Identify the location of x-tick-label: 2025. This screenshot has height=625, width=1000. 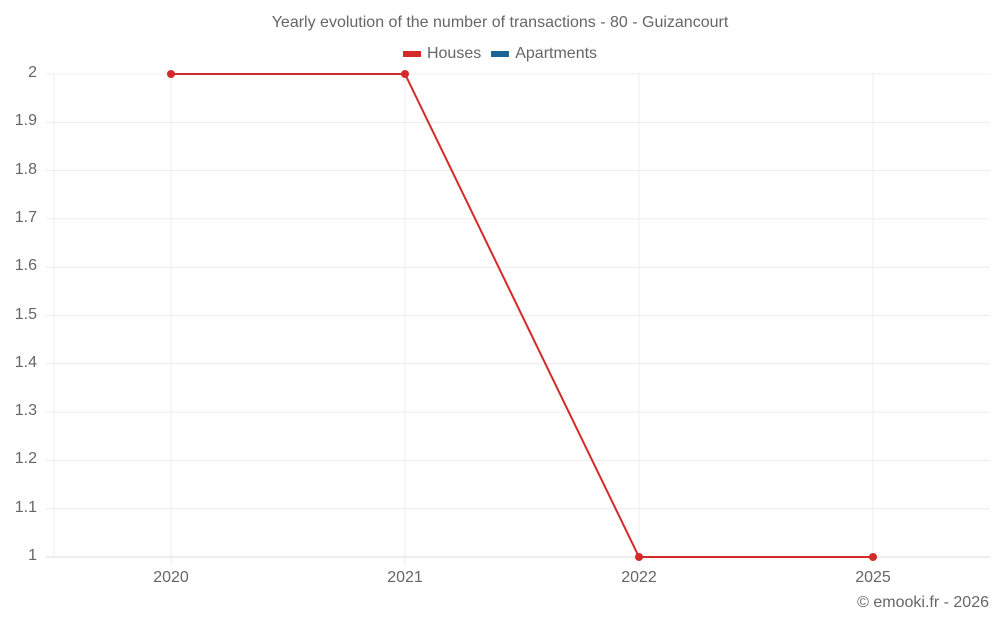
(873, 577).